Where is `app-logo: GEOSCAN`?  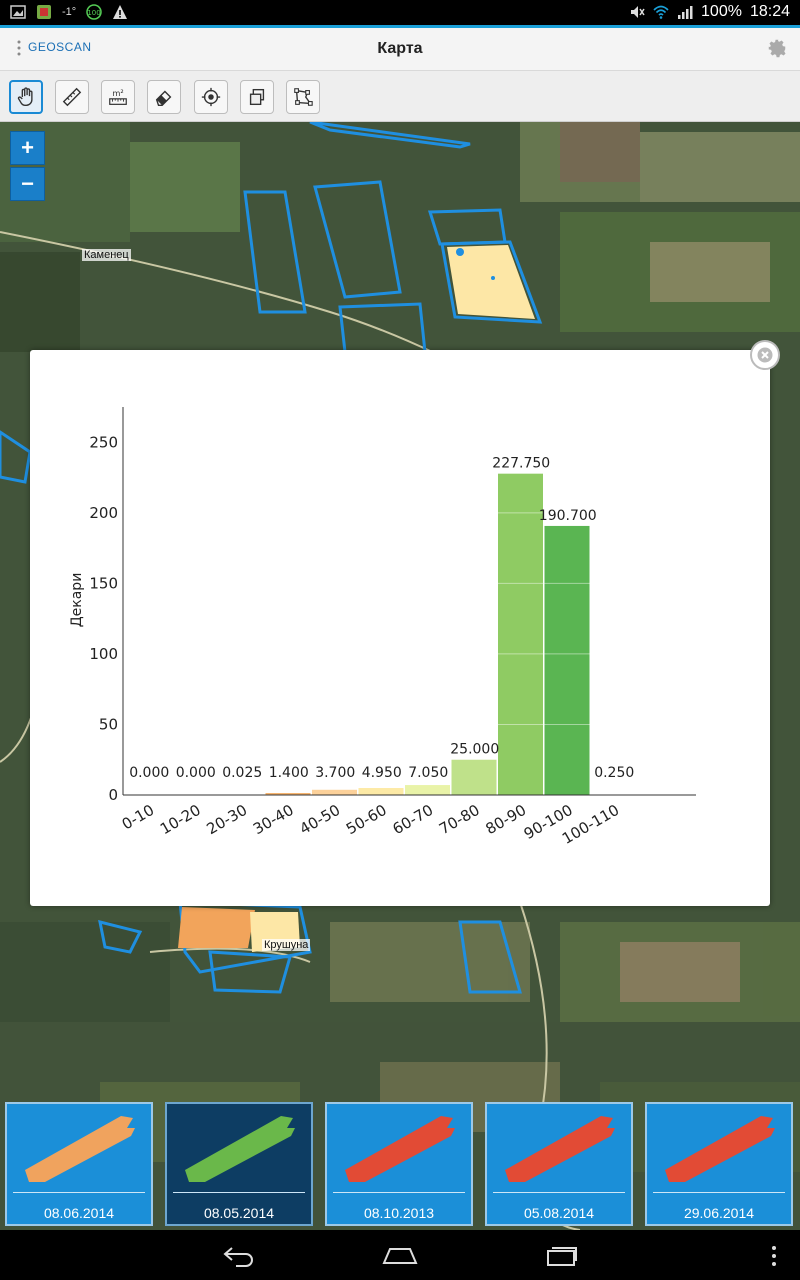
app-logo: GEOSCAN is located at coordinates (60, 47).